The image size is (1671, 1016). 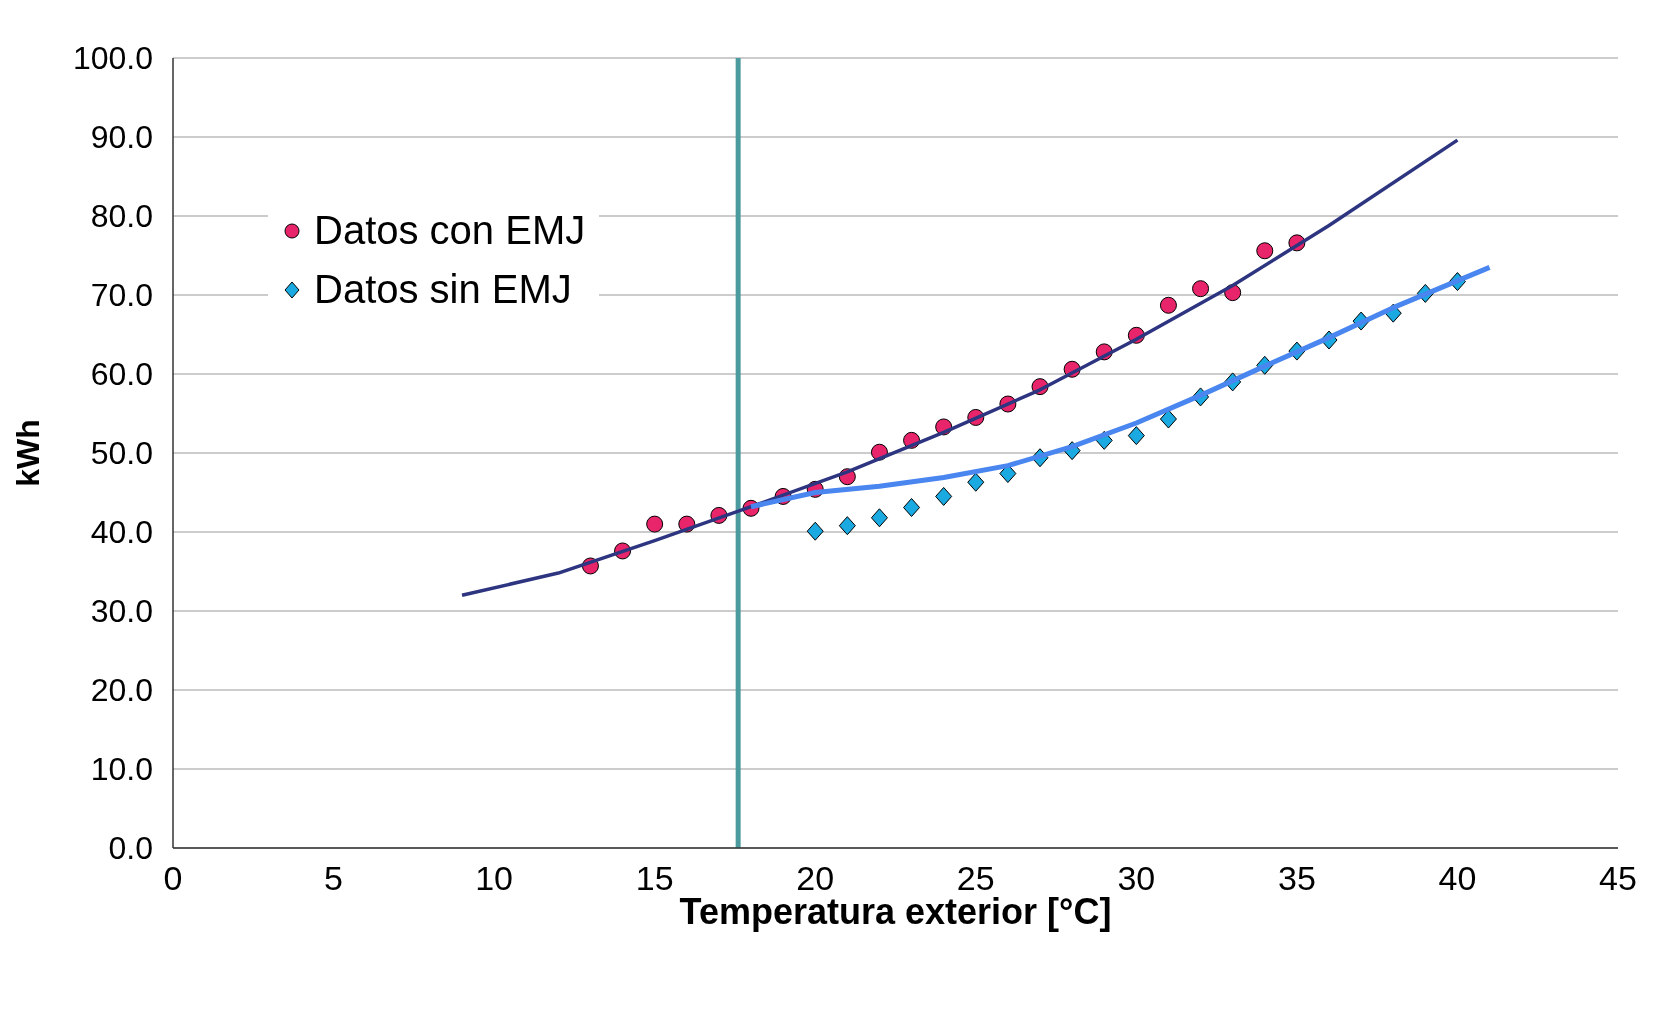 What do you see at coordinates (443, 289) in the screenshot?
I see `legend-label: Datos sin EMJ` at bounding box center [443, 289].